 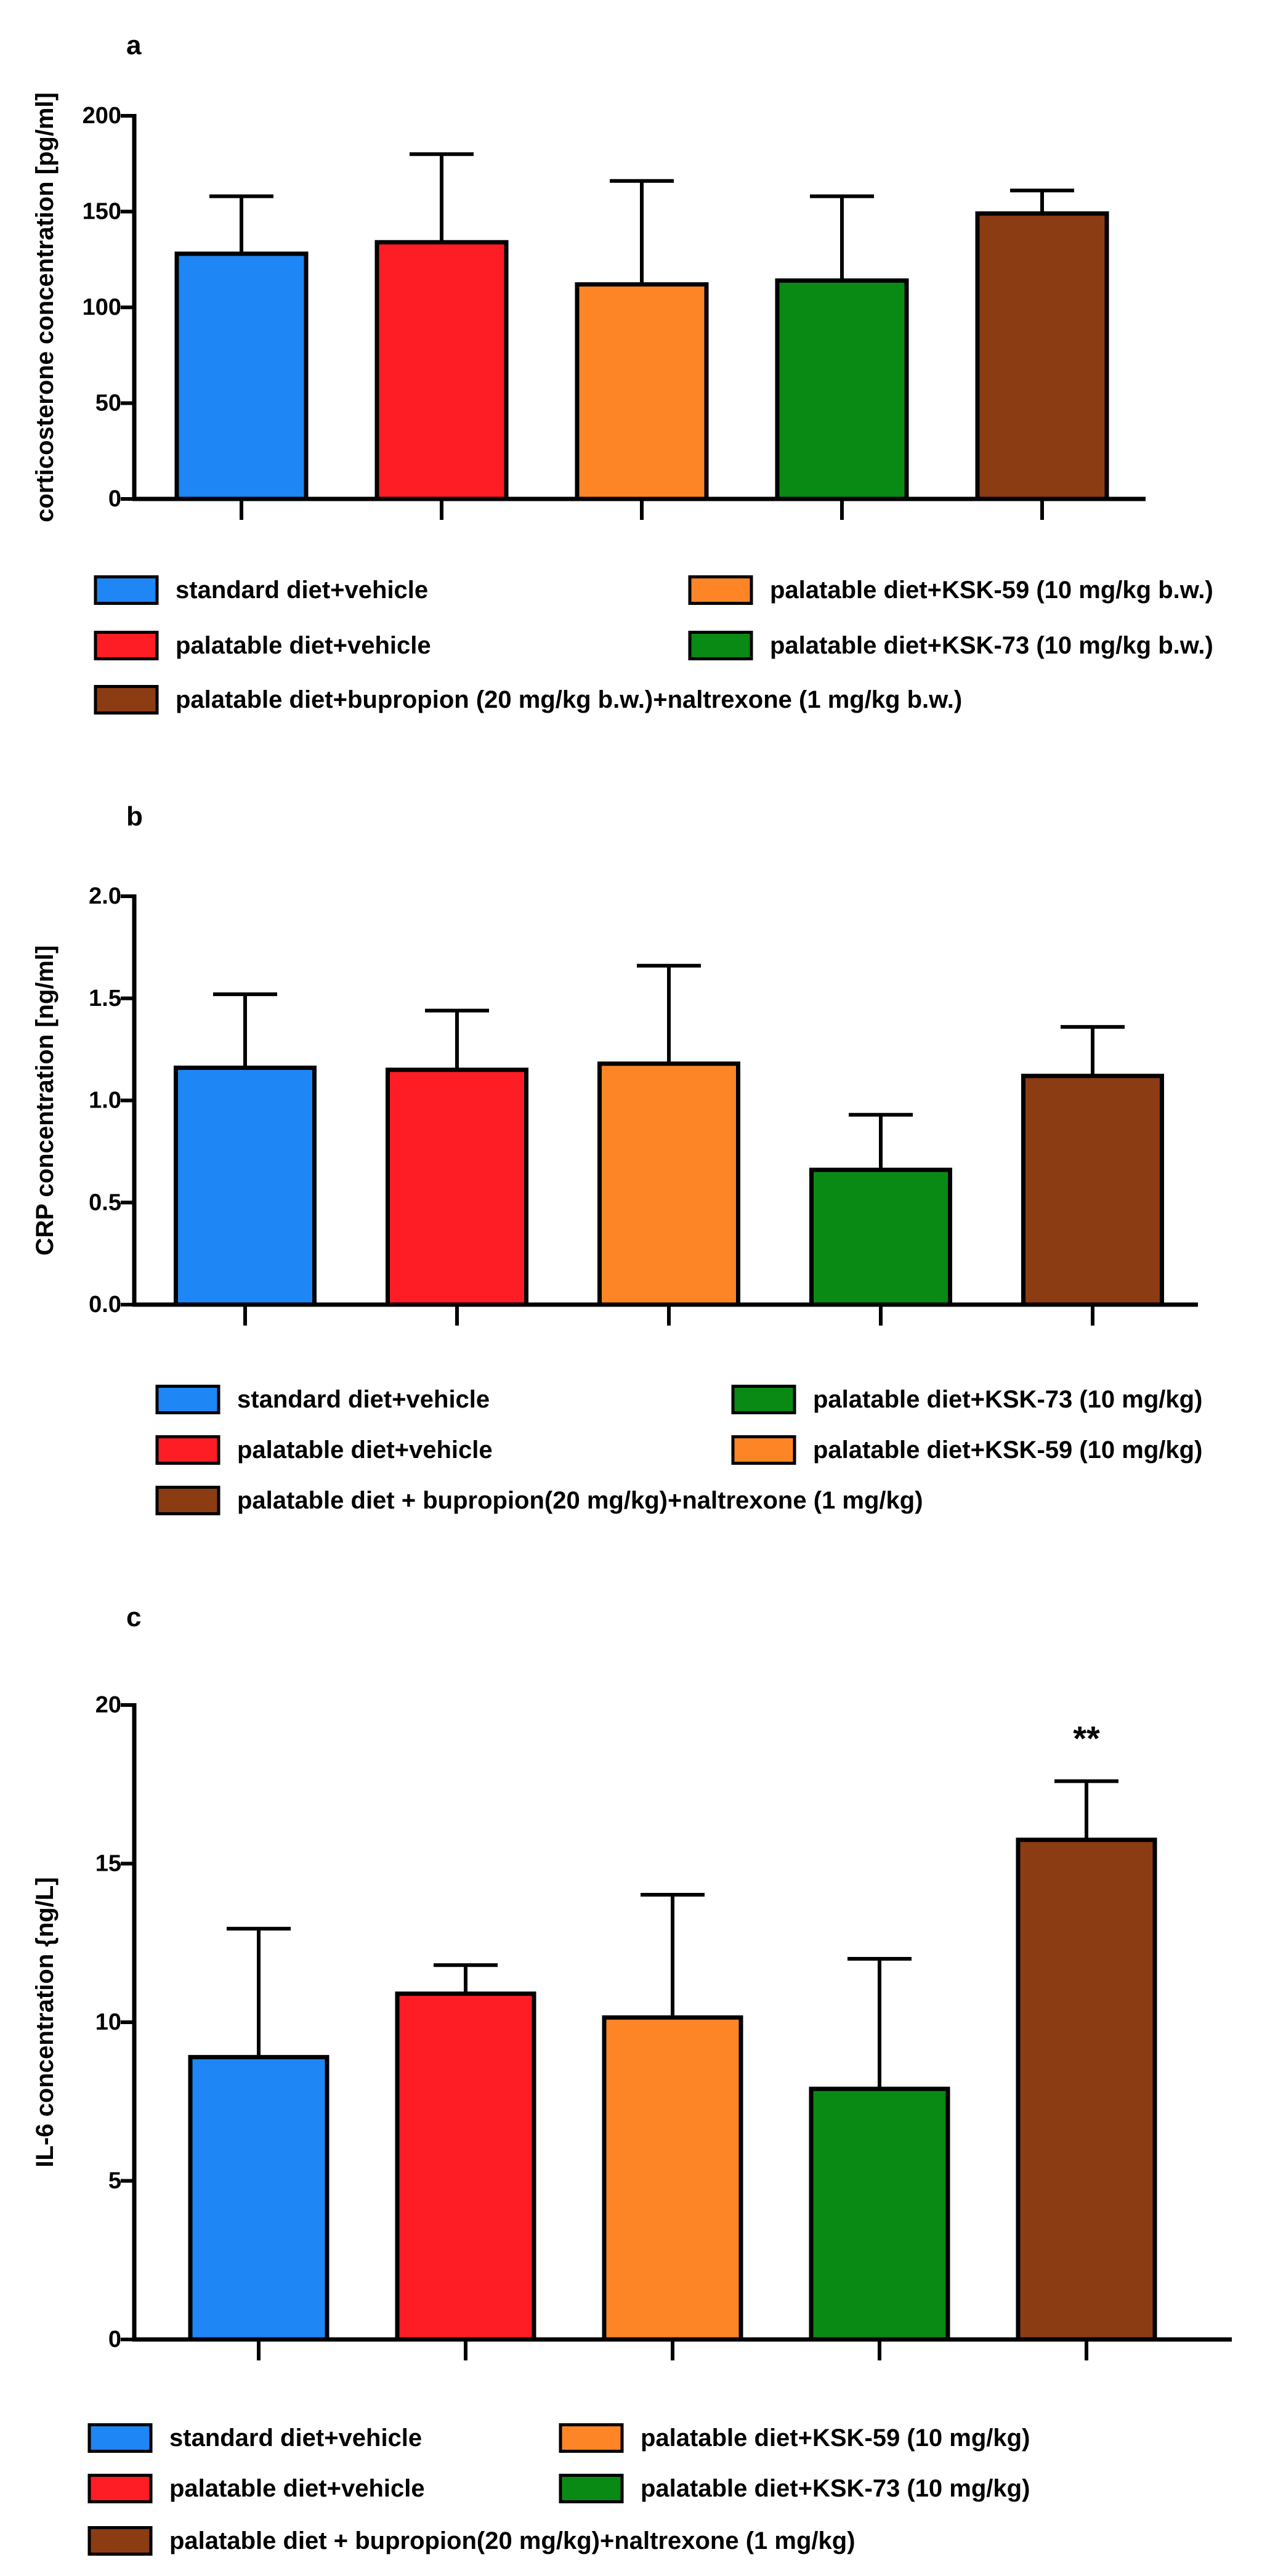 I want to click on y-tick-label: 1.0, so click(x=105, y=1101).